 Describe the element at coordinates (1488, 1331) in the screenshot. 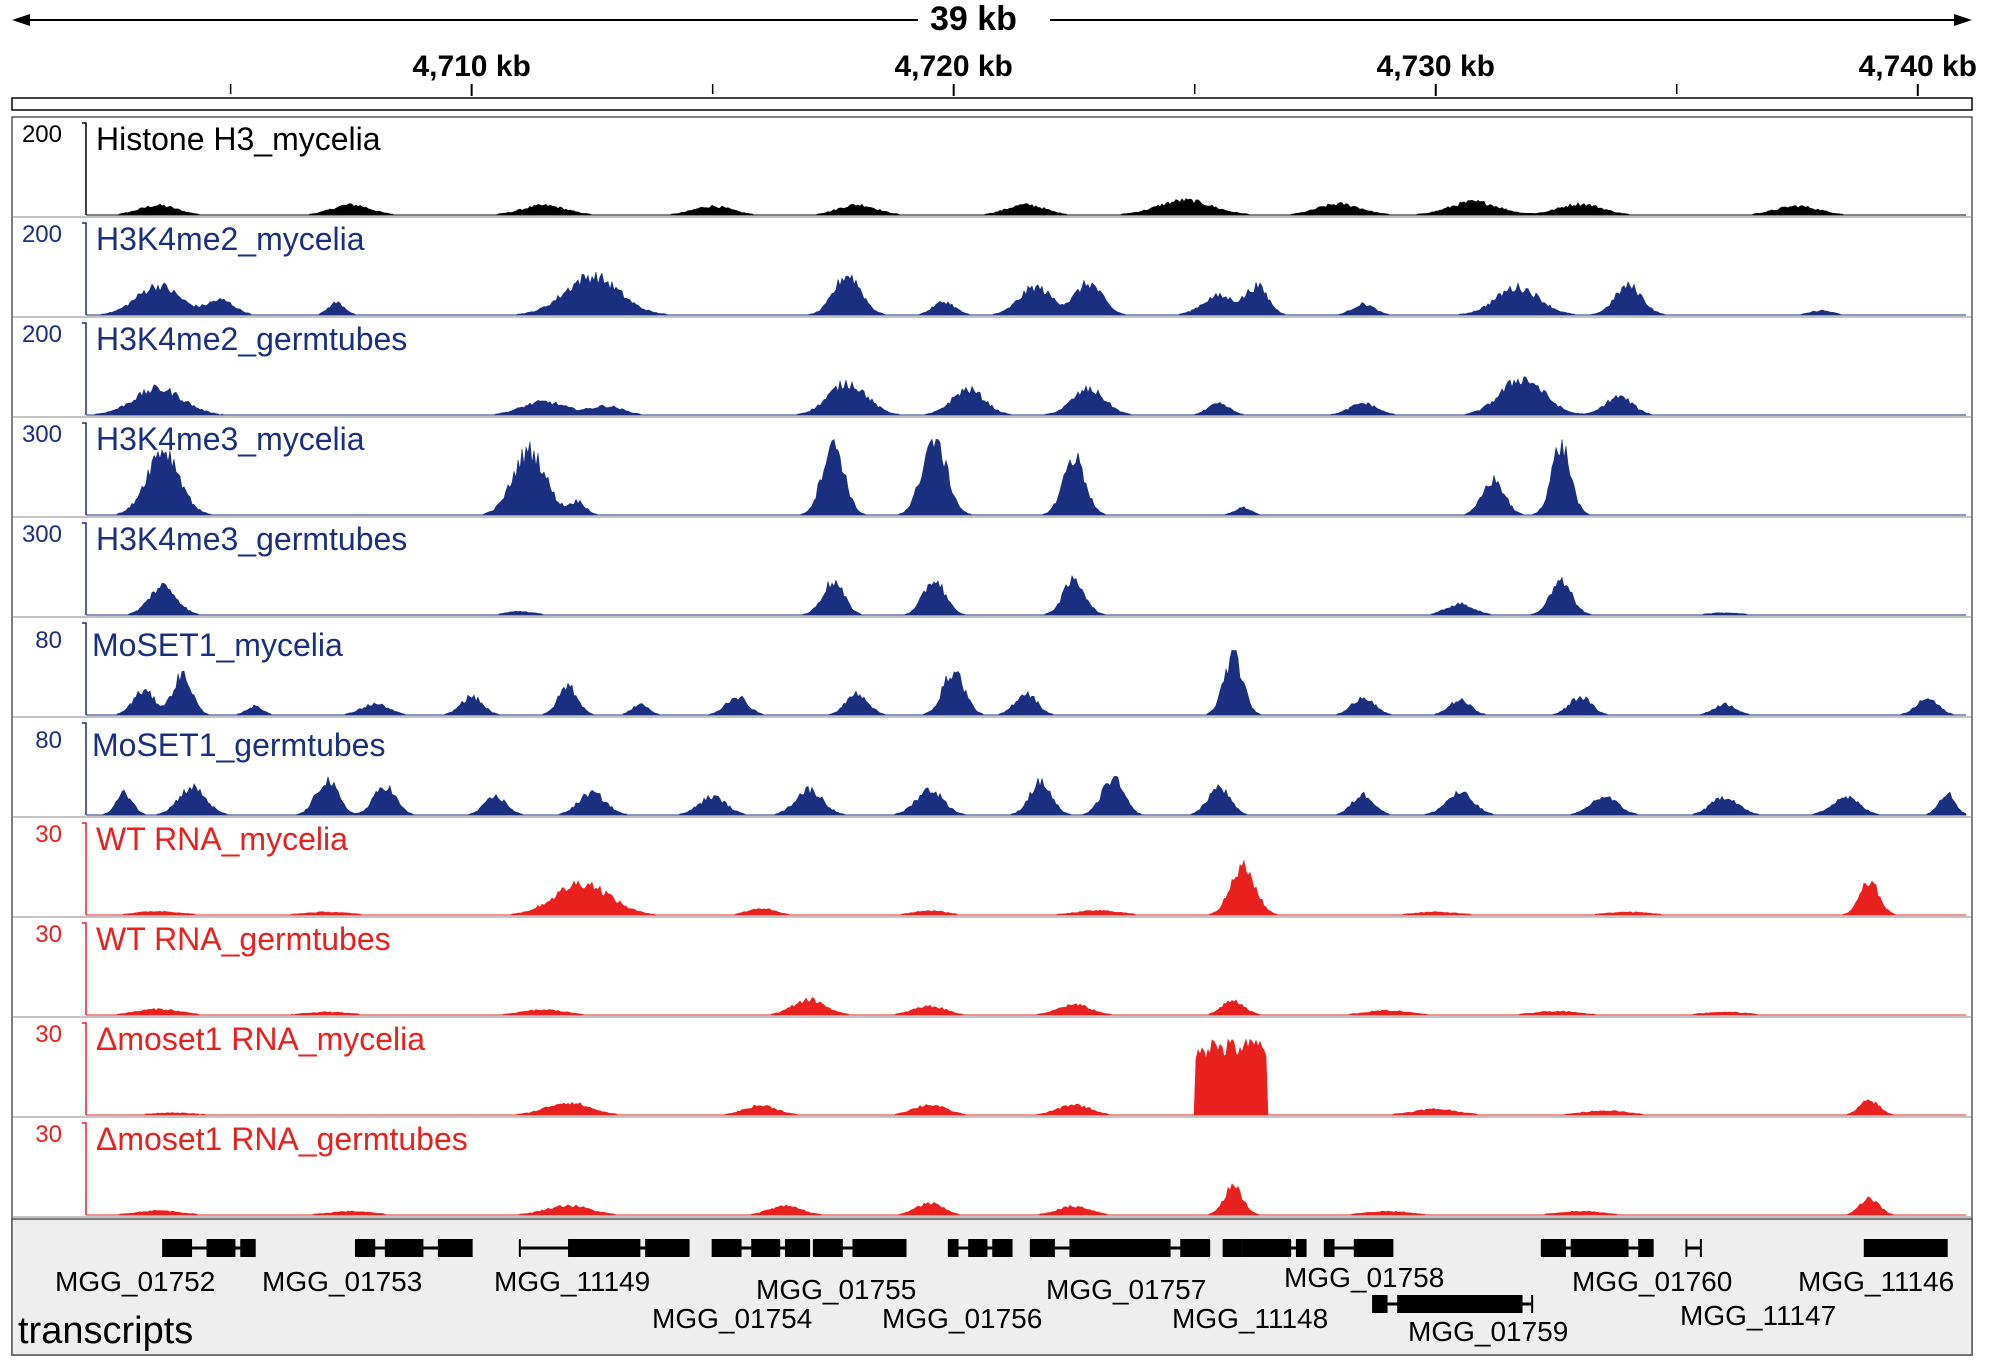

I see `gene-label-mgg-01759: MGG_01759` at that location.